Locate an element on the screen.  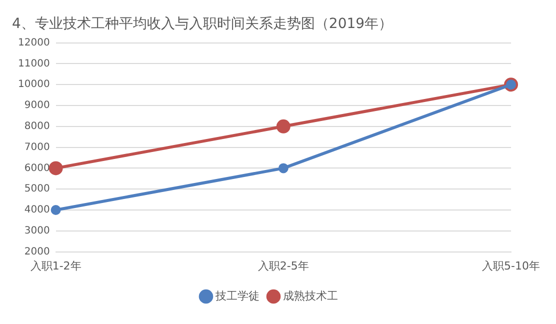
y-tick-label: 10000 is located at coordinates (34, 84).